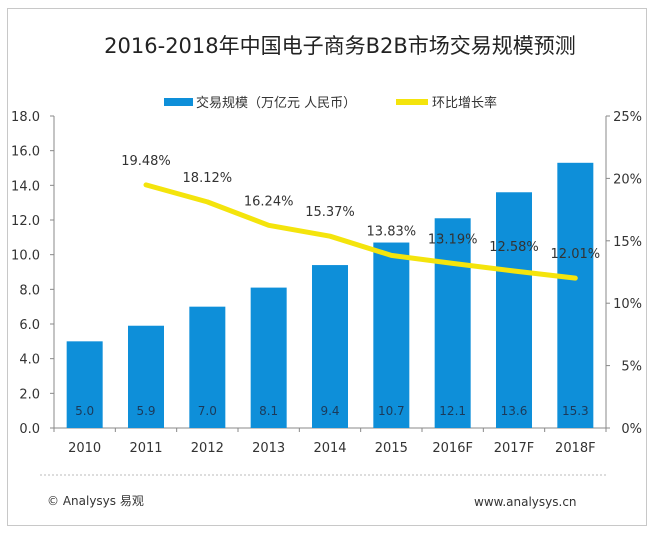  Describe the element at coordinates (145, 411) in the screenshot. I see `bar-value-label: 5.9` at that location.